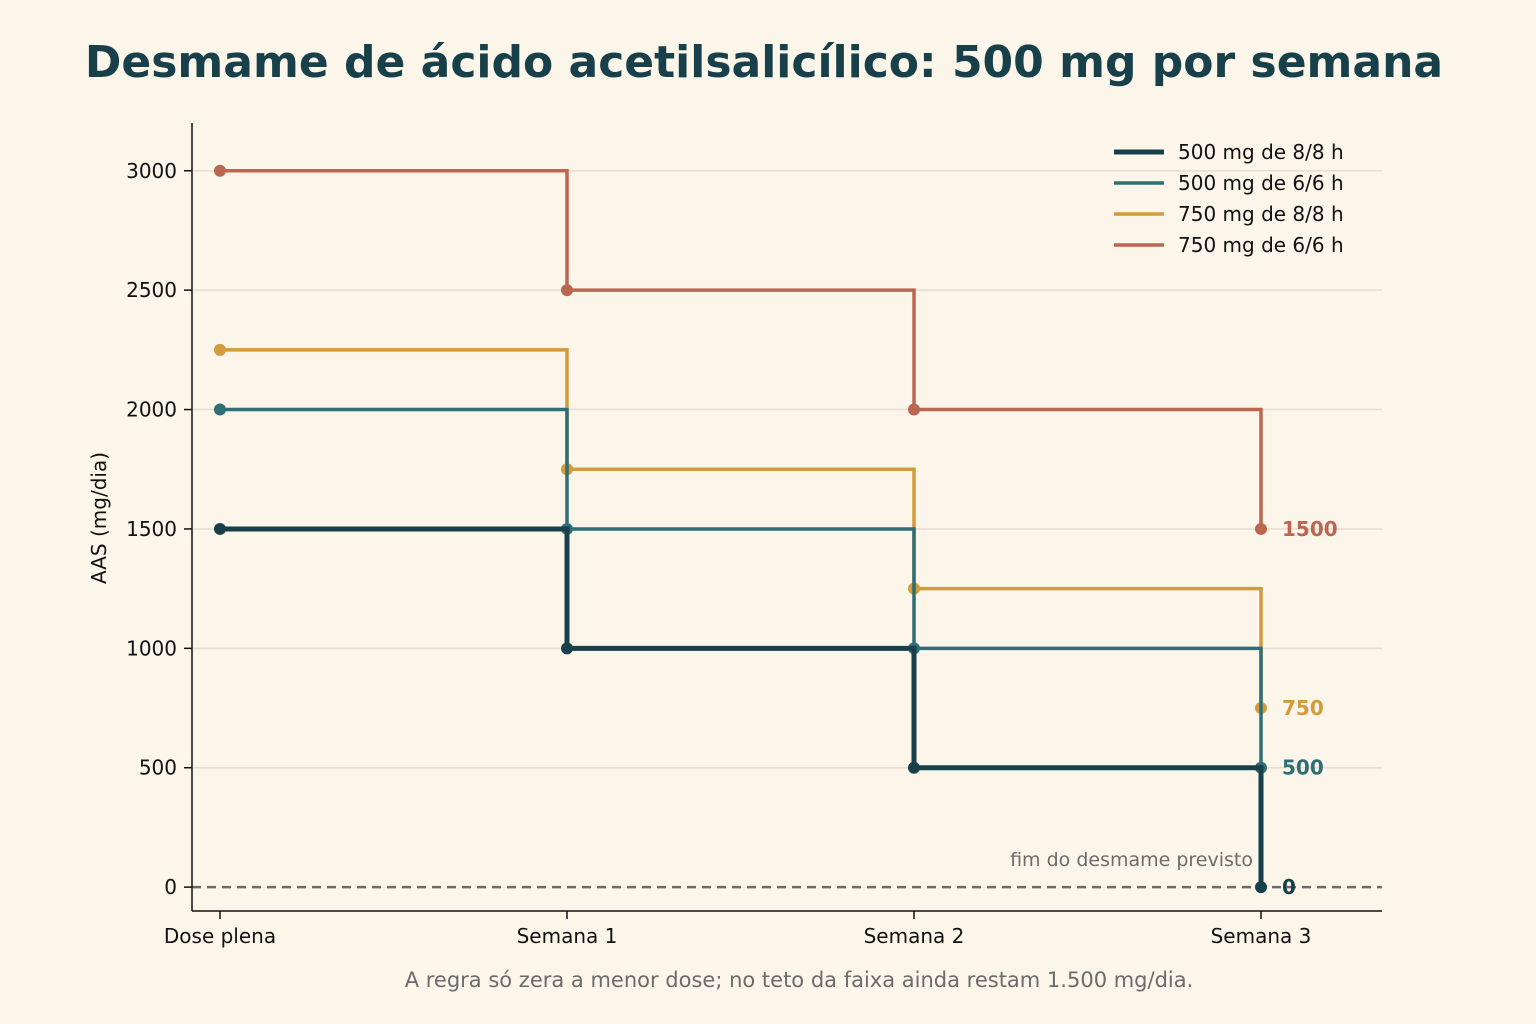  I want to click on y-tick-label: 500, so click(158, 768).